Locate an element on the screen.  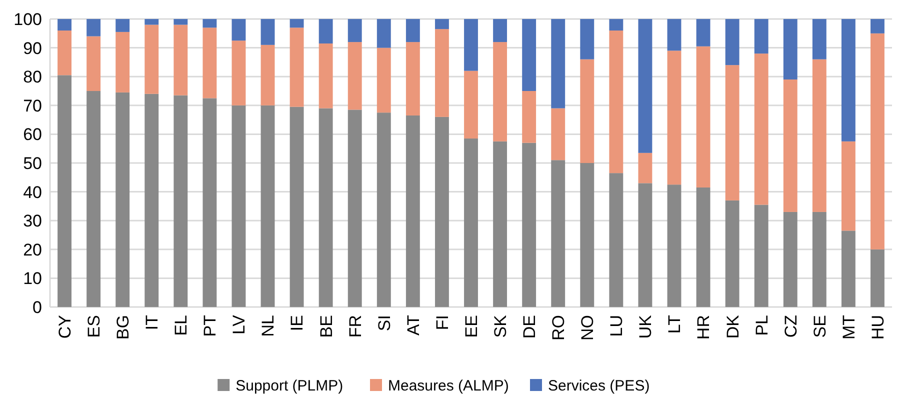
x-tick-label: IT is located at coordinates (152, 322).